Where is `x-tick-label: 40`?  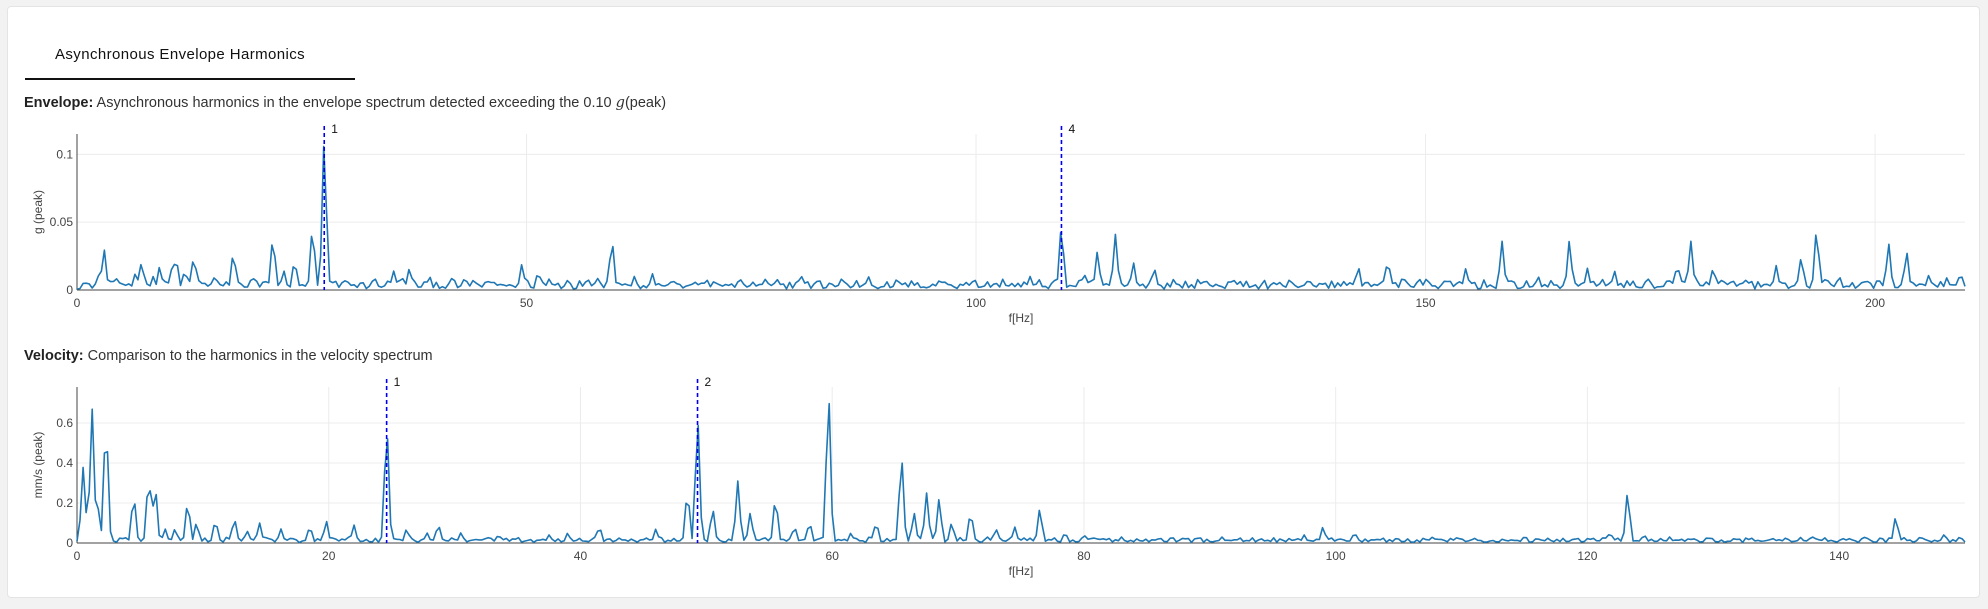 x-tick-label: 40 is located at coordinates (581, 556).